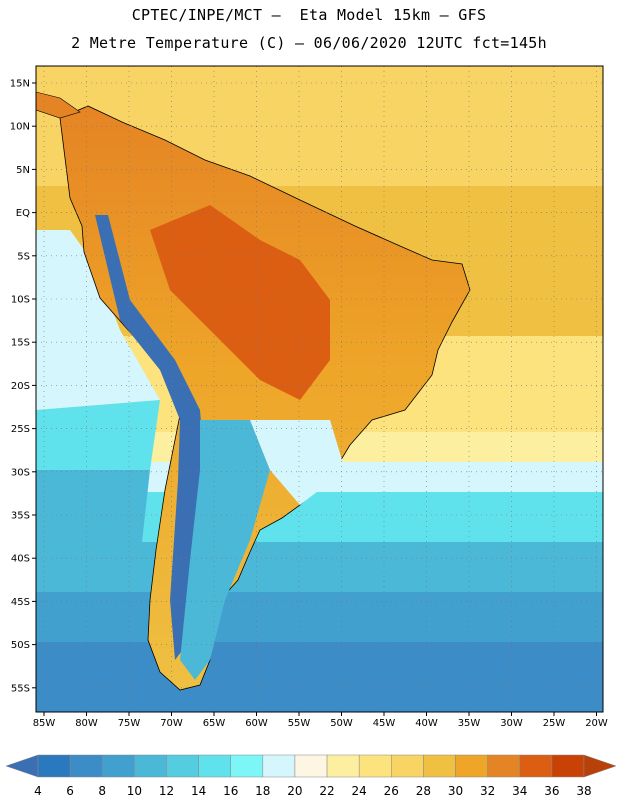 This screenshot has height=800, width=618. What do you see at coordinates (319, 677) in the screenshot?
I see `ocean-band-darkblue` at bounding box center [319, 677].